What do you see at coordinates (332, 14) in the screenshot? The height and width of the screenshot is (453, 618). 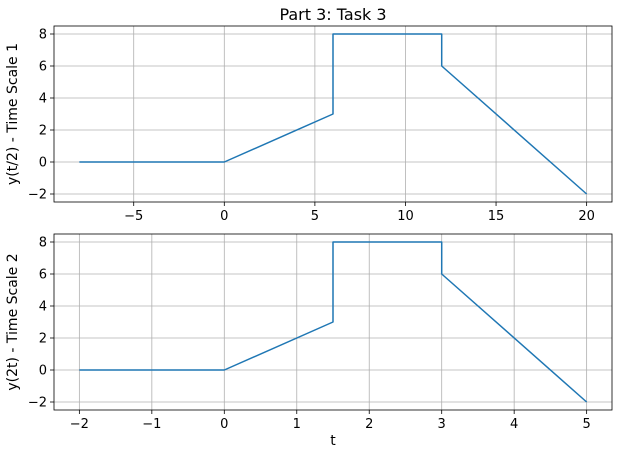 I see `chart-title: Part 3: Task 3` at bounding box center [332, 14].